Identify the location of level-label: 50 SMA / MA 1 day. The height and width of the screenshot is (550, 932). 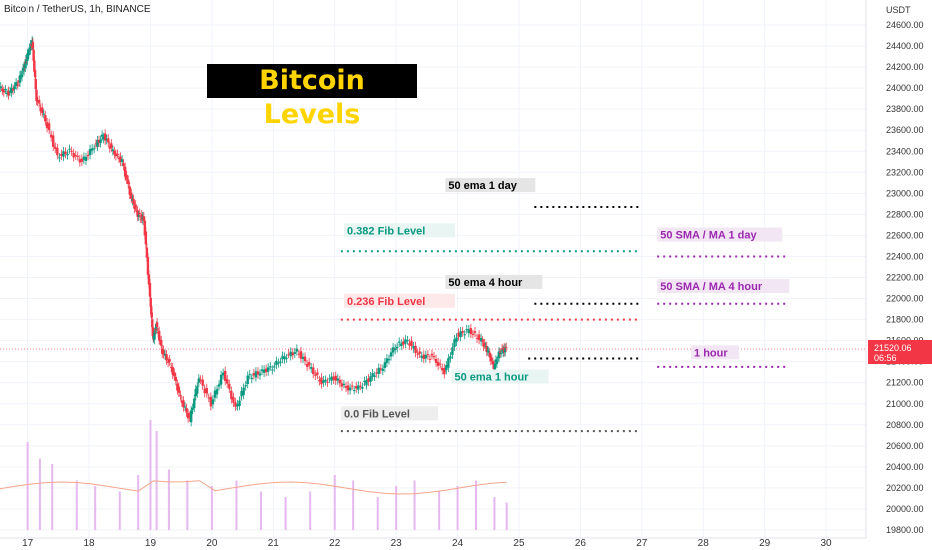
(708, 236).